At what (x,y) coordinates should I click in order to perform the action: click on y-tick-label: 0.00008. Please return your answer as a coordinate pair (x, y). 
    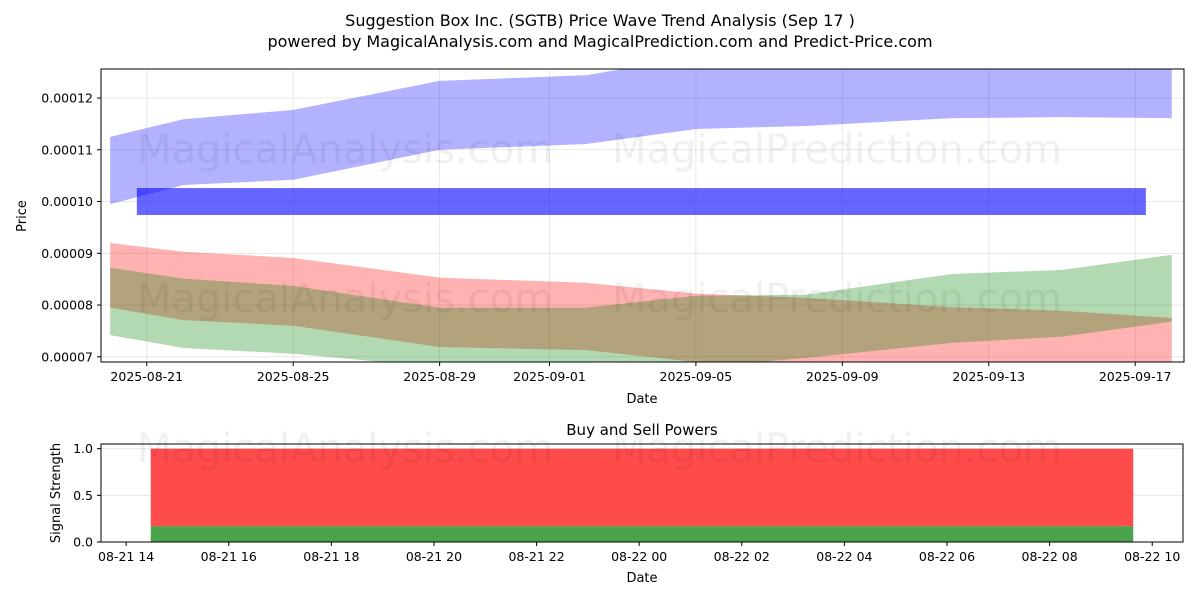
    Looking at the image, I should click on (67, 305).